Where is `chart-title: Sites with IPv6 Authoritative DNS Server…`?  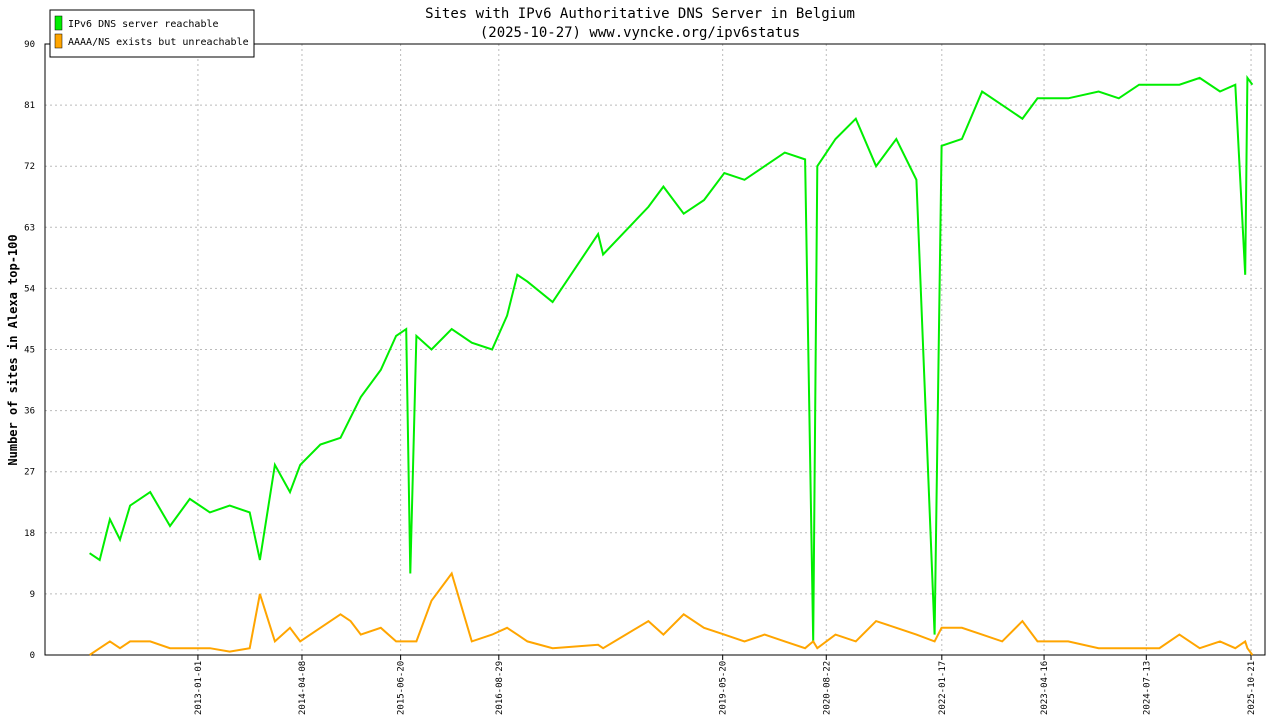
chart-title: Sites with IPv6 Authoritative DNS Server… is located at coordinates (640, 14).